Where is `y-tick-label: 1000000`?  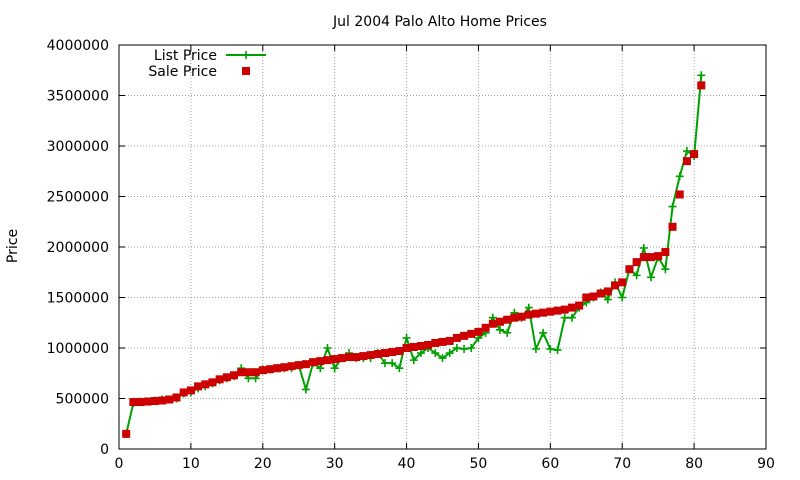
y-tick-label: 1000000 is located at coordinates (78, 349).